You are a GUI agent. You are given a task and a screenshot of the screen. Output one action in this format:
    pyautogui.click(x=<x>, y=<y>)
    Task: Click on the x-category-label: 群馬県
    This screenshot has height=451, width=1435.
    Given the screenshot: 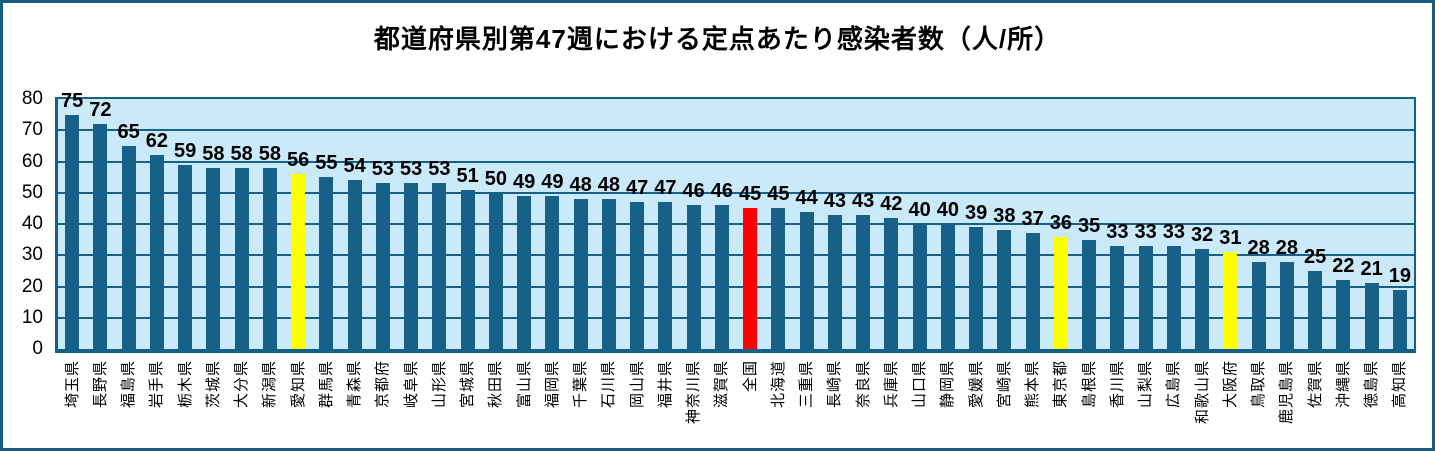 What is the action you would take?
    pyautogui.click(x=326, y=384)
    